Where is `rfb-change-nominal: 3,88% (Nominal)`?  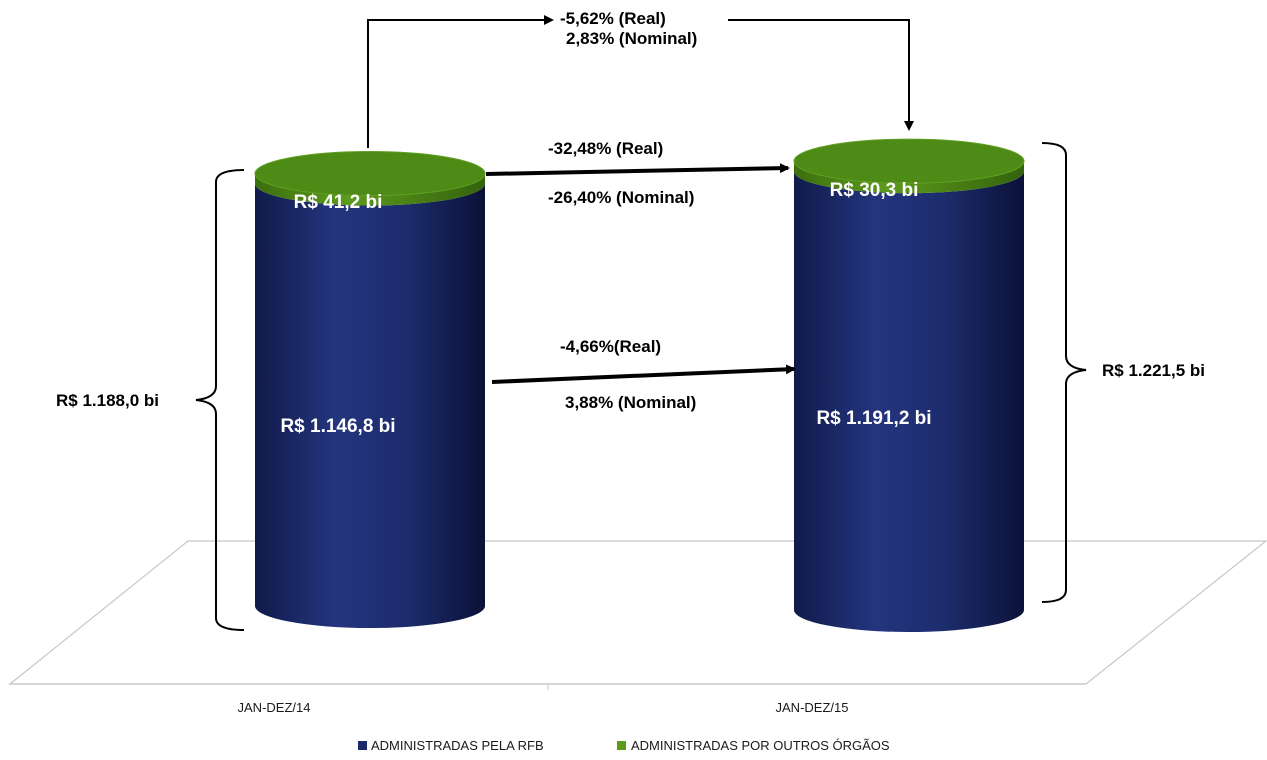 rfb-change-nominal: 3,88% (Nominal) is located at coordinates (630, 402).